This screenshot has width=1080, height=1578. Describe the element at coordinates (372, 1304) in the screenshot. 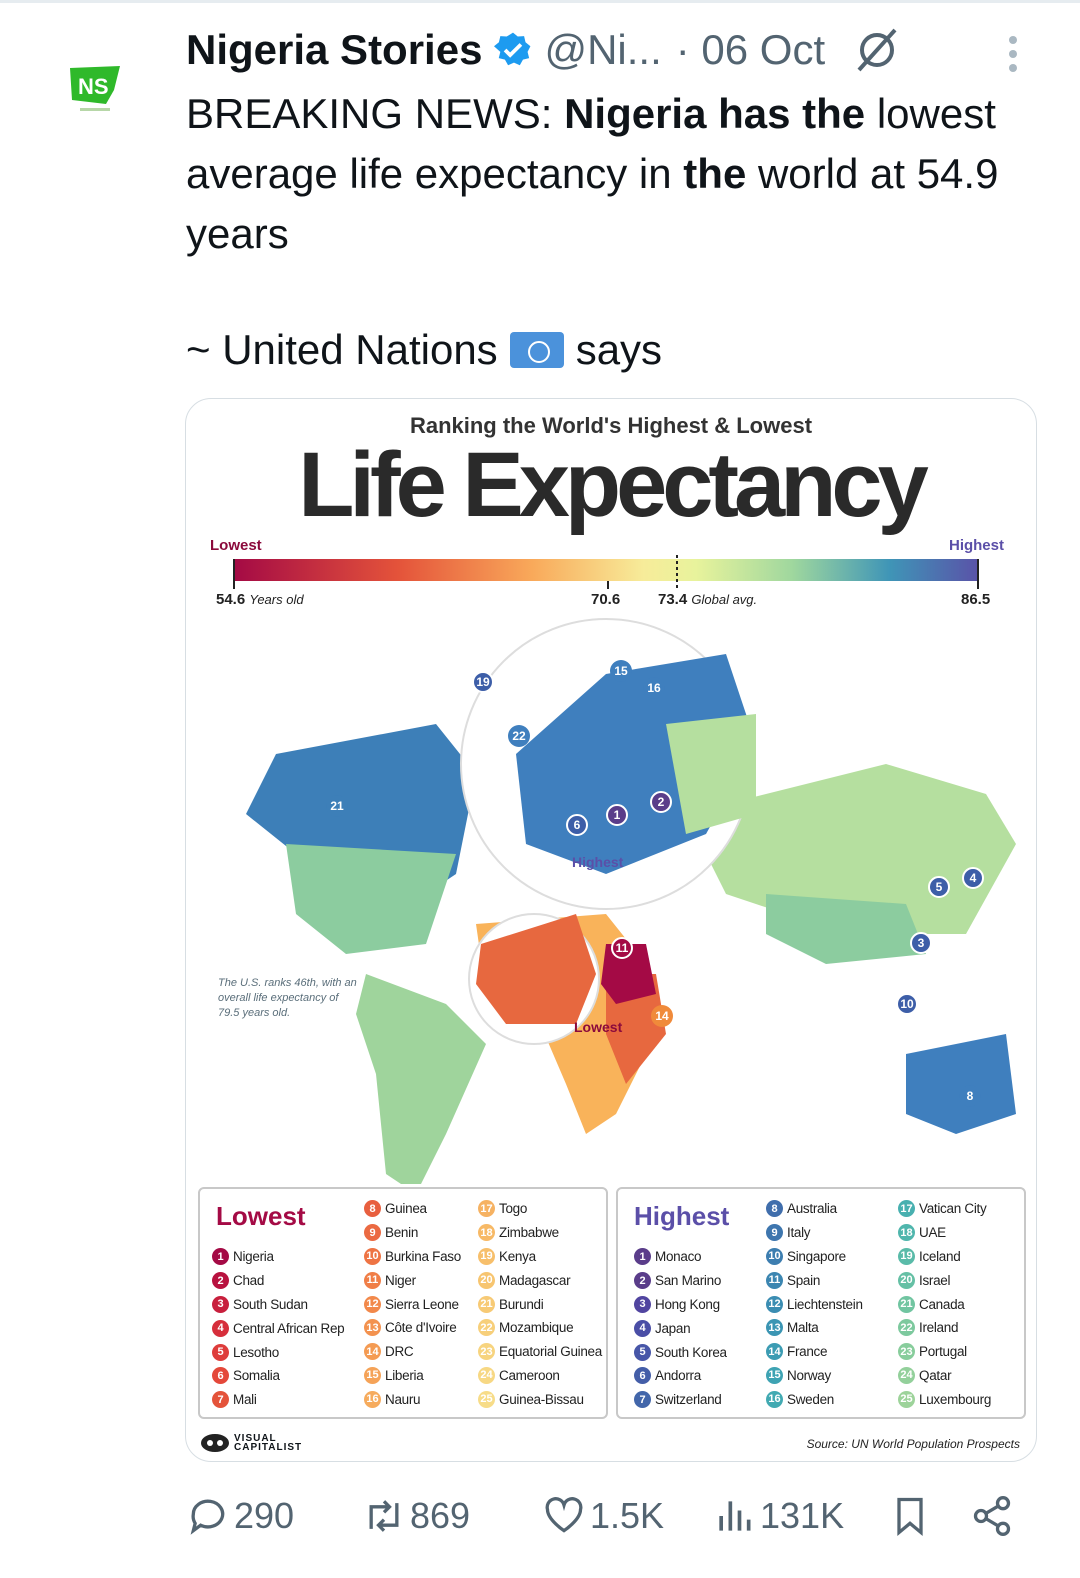

I see `rank-badge: 12` at that location.